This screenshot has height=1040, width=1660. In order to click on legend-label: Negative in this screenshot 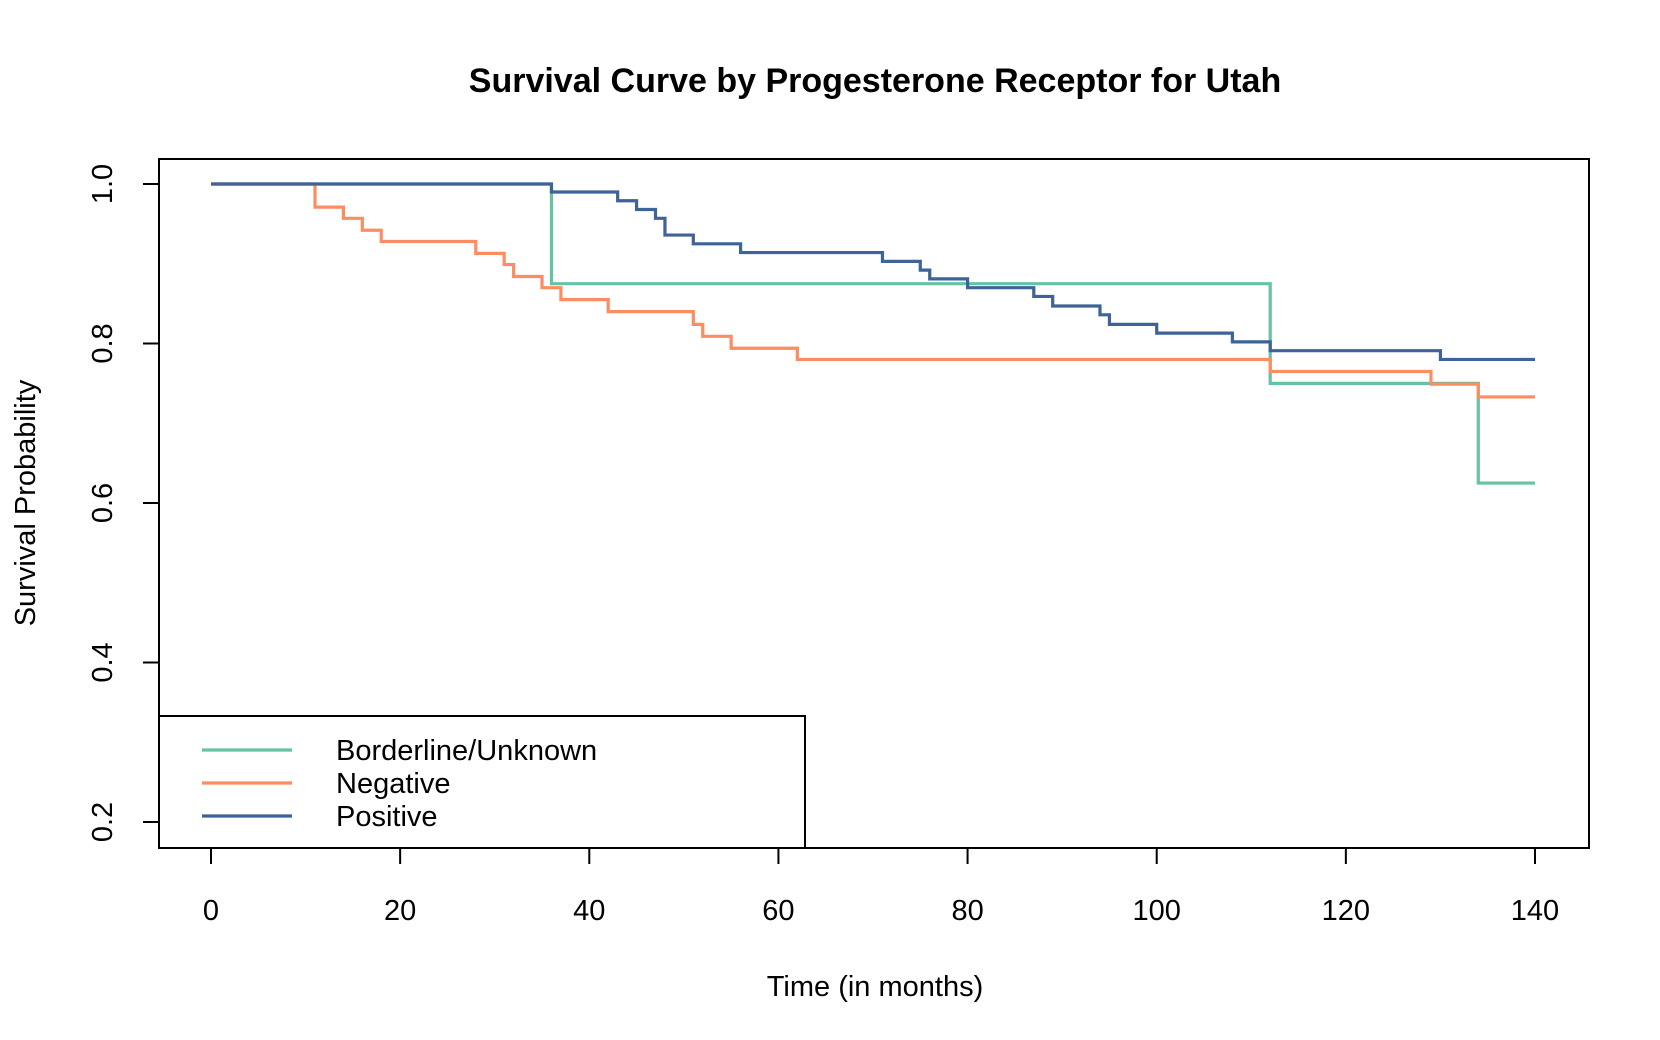, I will do `click(393, 784)`.